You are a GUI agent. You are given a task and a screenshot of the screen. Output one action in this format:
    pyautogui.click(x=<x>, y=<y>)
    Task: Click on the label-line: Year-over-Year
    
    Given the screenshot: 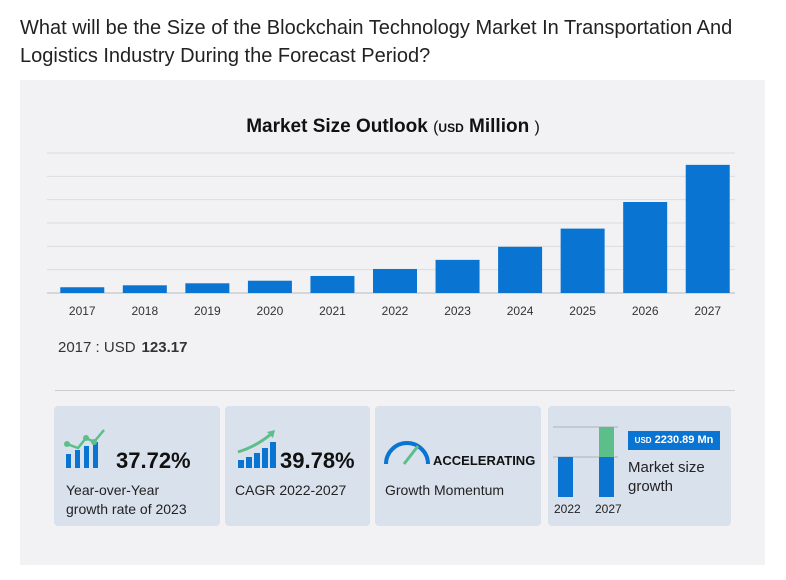 What is the action you would take?
    pyautogui.click(x=113, y=490)
    